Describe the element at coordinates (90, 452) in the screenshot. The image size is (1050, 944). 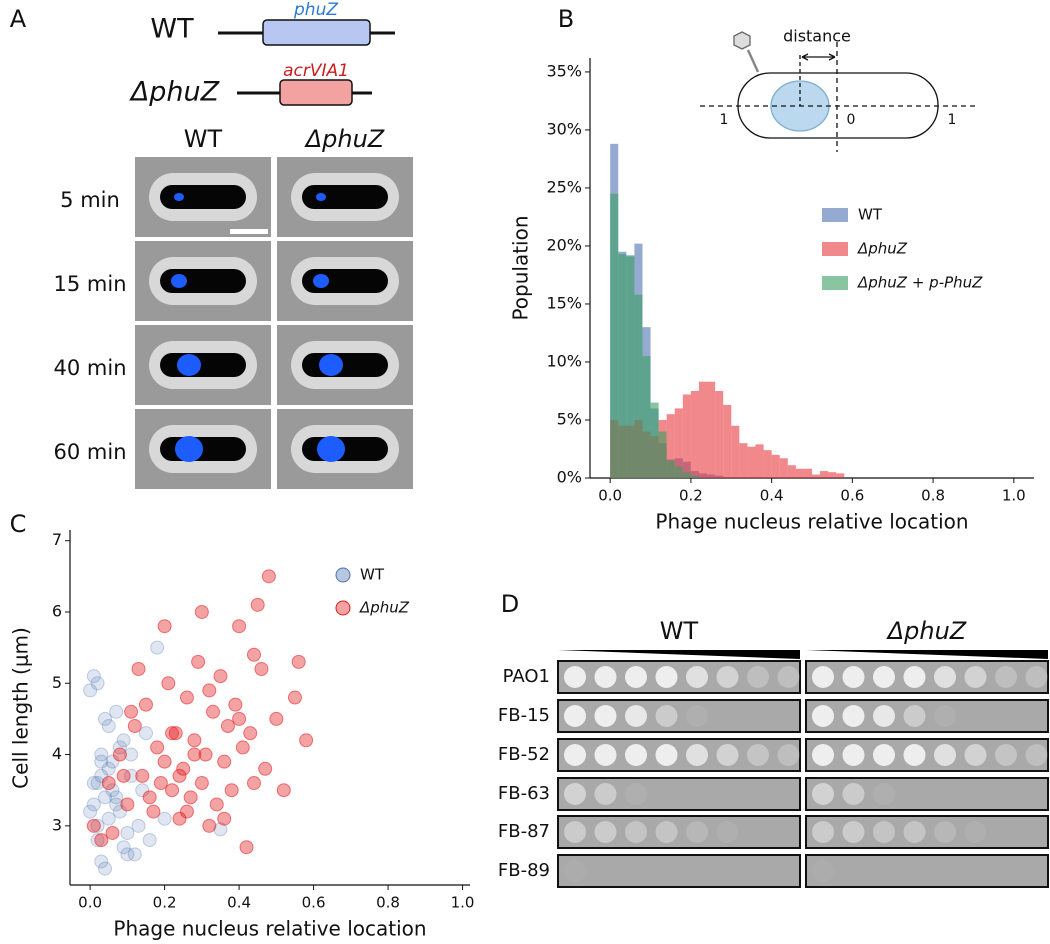
I see `row-label: 60 min` at that location.